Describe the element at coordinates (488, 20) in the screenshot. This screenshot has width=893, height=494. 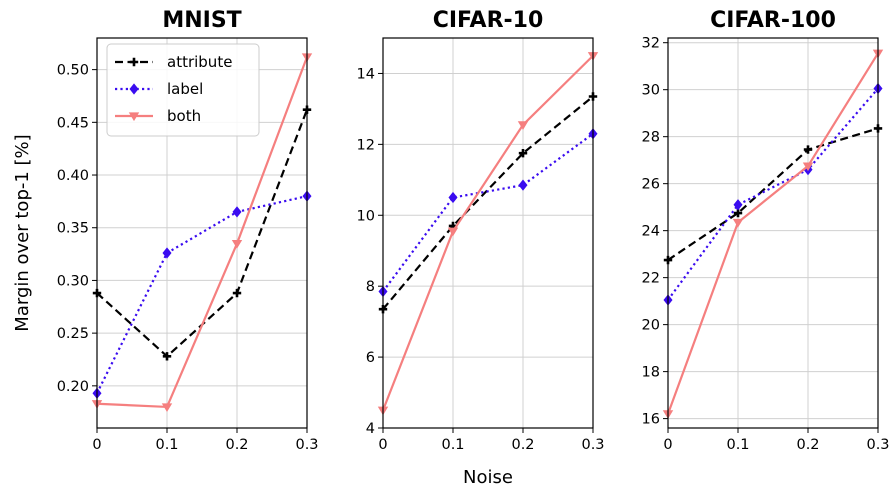
I see `chart-title: CIFAR-10` at that location.